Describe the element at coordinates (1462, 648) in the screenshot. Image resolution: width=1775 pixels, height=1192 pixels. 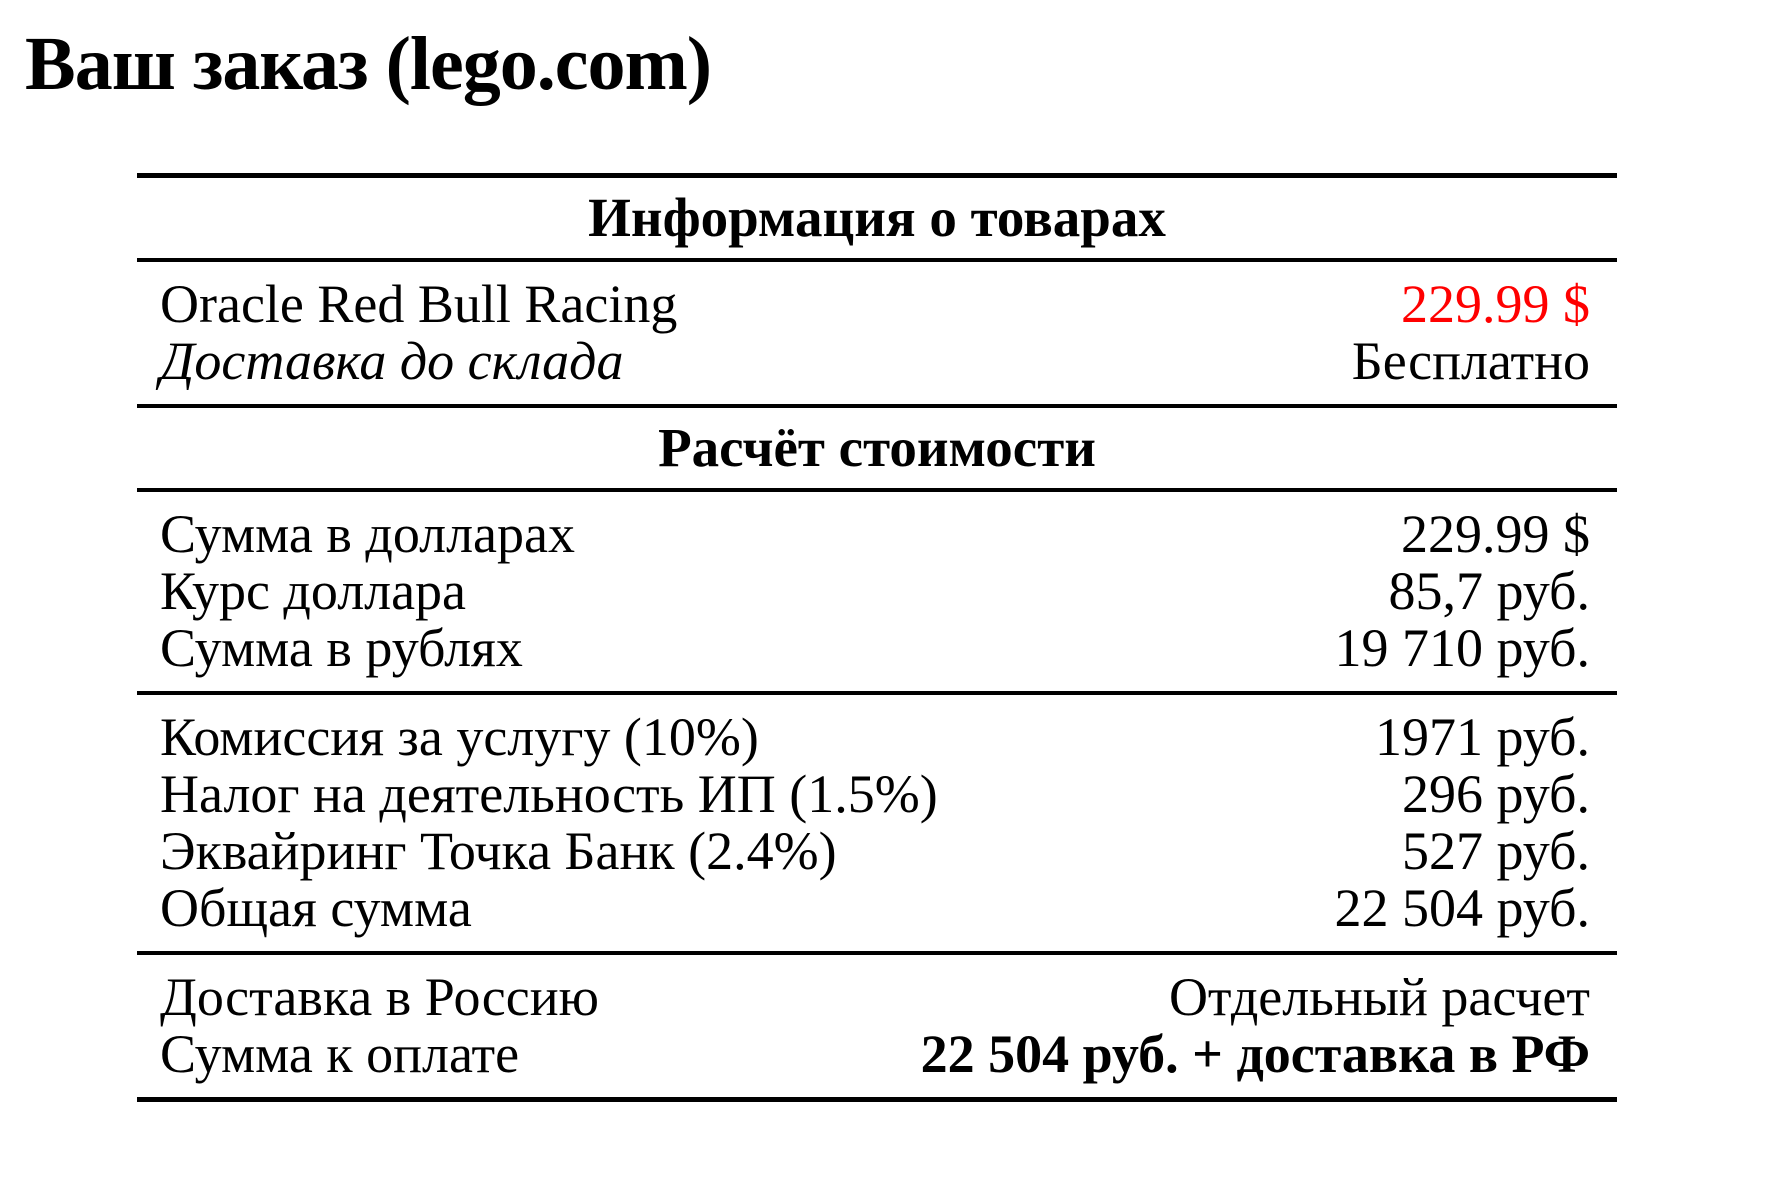
I see `row-value: 19 710 руб.` at that location.